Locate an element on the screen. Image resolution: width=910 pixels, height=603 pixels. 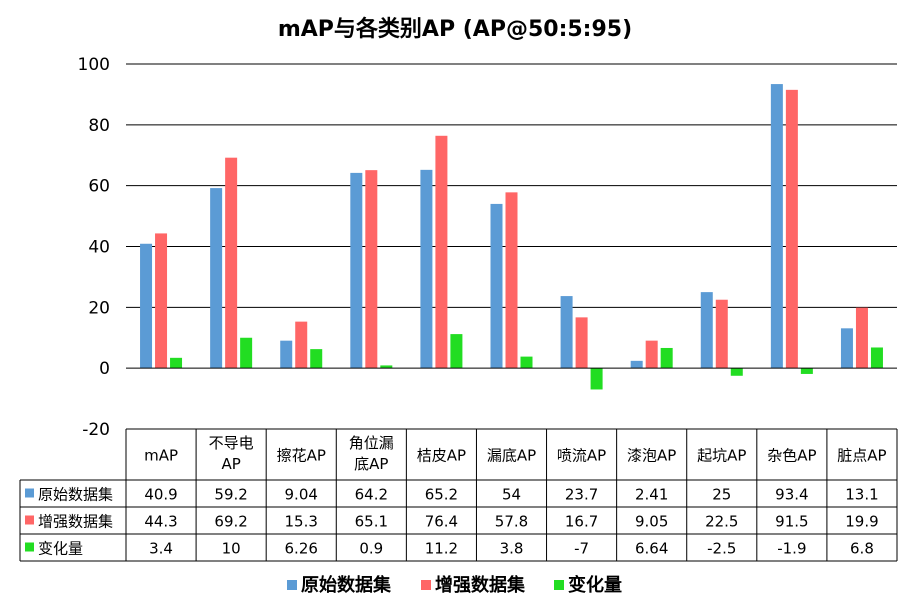
table-value-cell: 15.3 is located at coordinates (301, 522).